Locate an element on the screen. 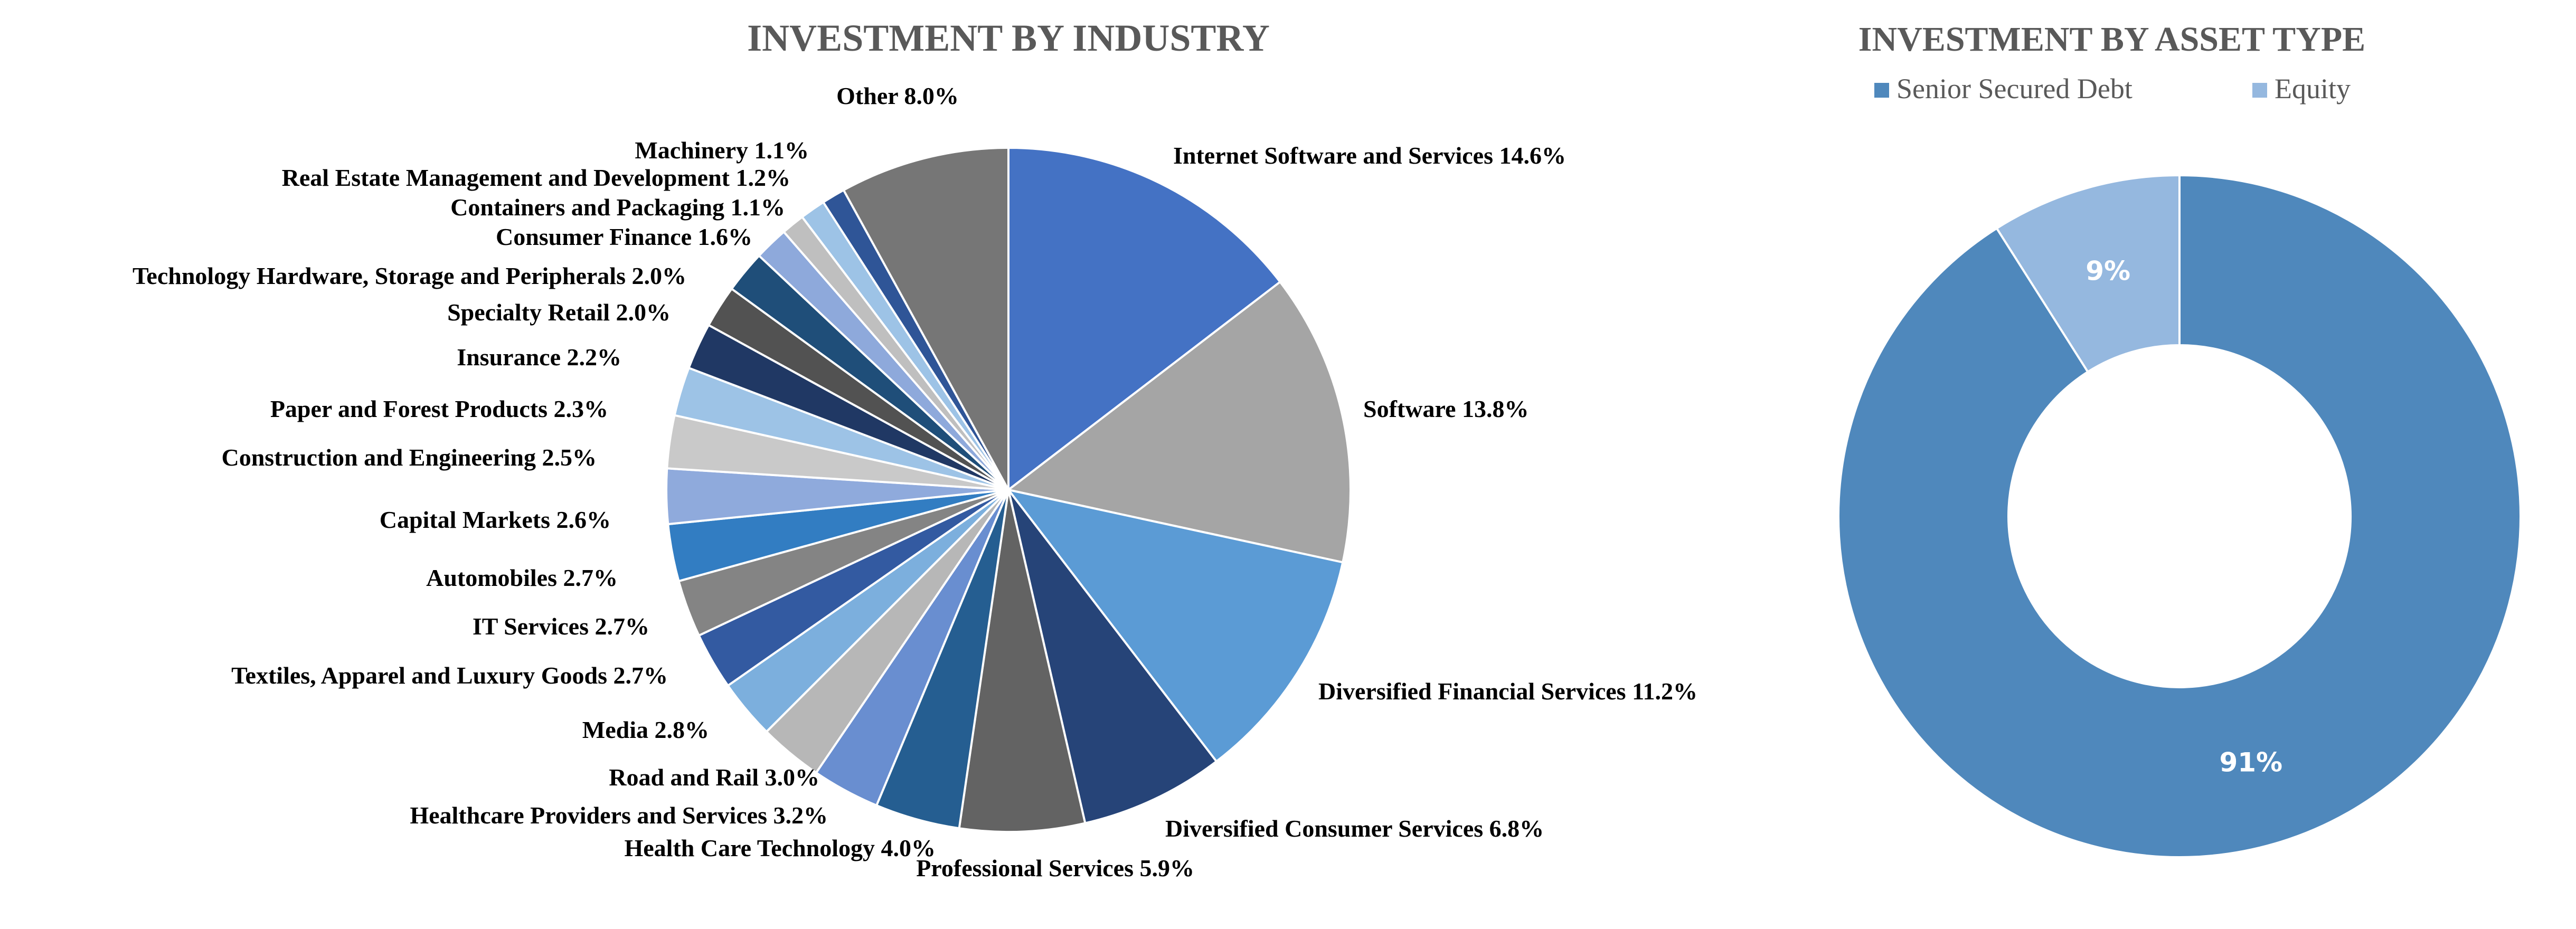  slice-label-textiles-apparel-and-luxury-goods: Textiles, Apparel and Luxury Goods 2.7% is located at coordinates (449, 675).